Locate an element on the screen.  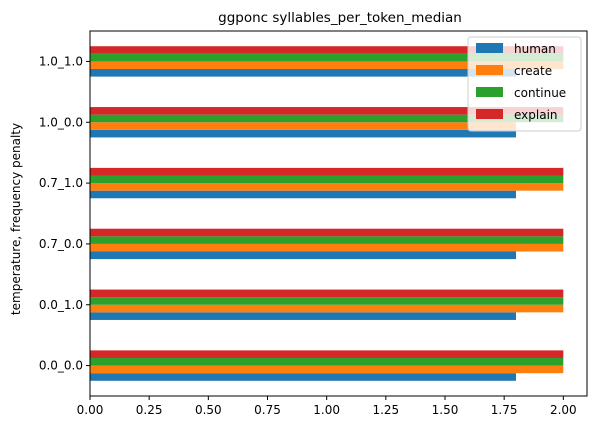
legend-swatch-continue is located at coordinates (489, 92).